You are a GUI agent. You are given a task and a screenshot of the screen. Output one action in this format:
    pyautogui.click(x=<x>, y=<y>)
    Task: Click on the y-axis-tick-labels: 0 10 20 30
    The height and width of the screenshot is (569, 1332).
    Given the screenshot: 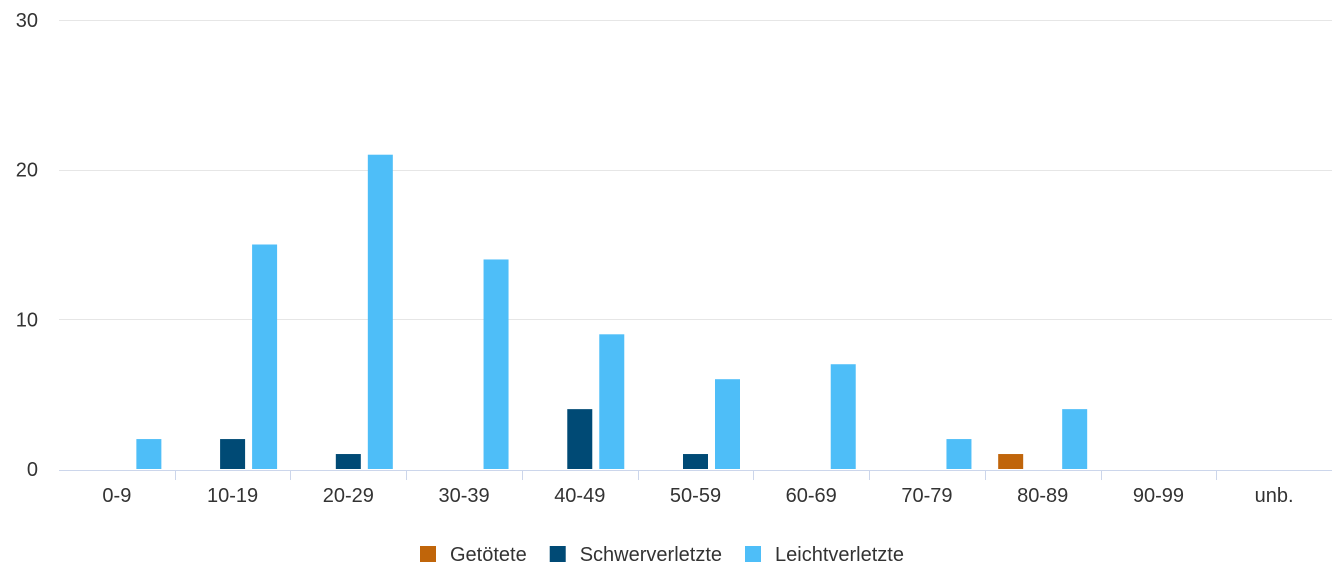 What is the action you would take?
    pyautogui.click(x=27, y=245)
    